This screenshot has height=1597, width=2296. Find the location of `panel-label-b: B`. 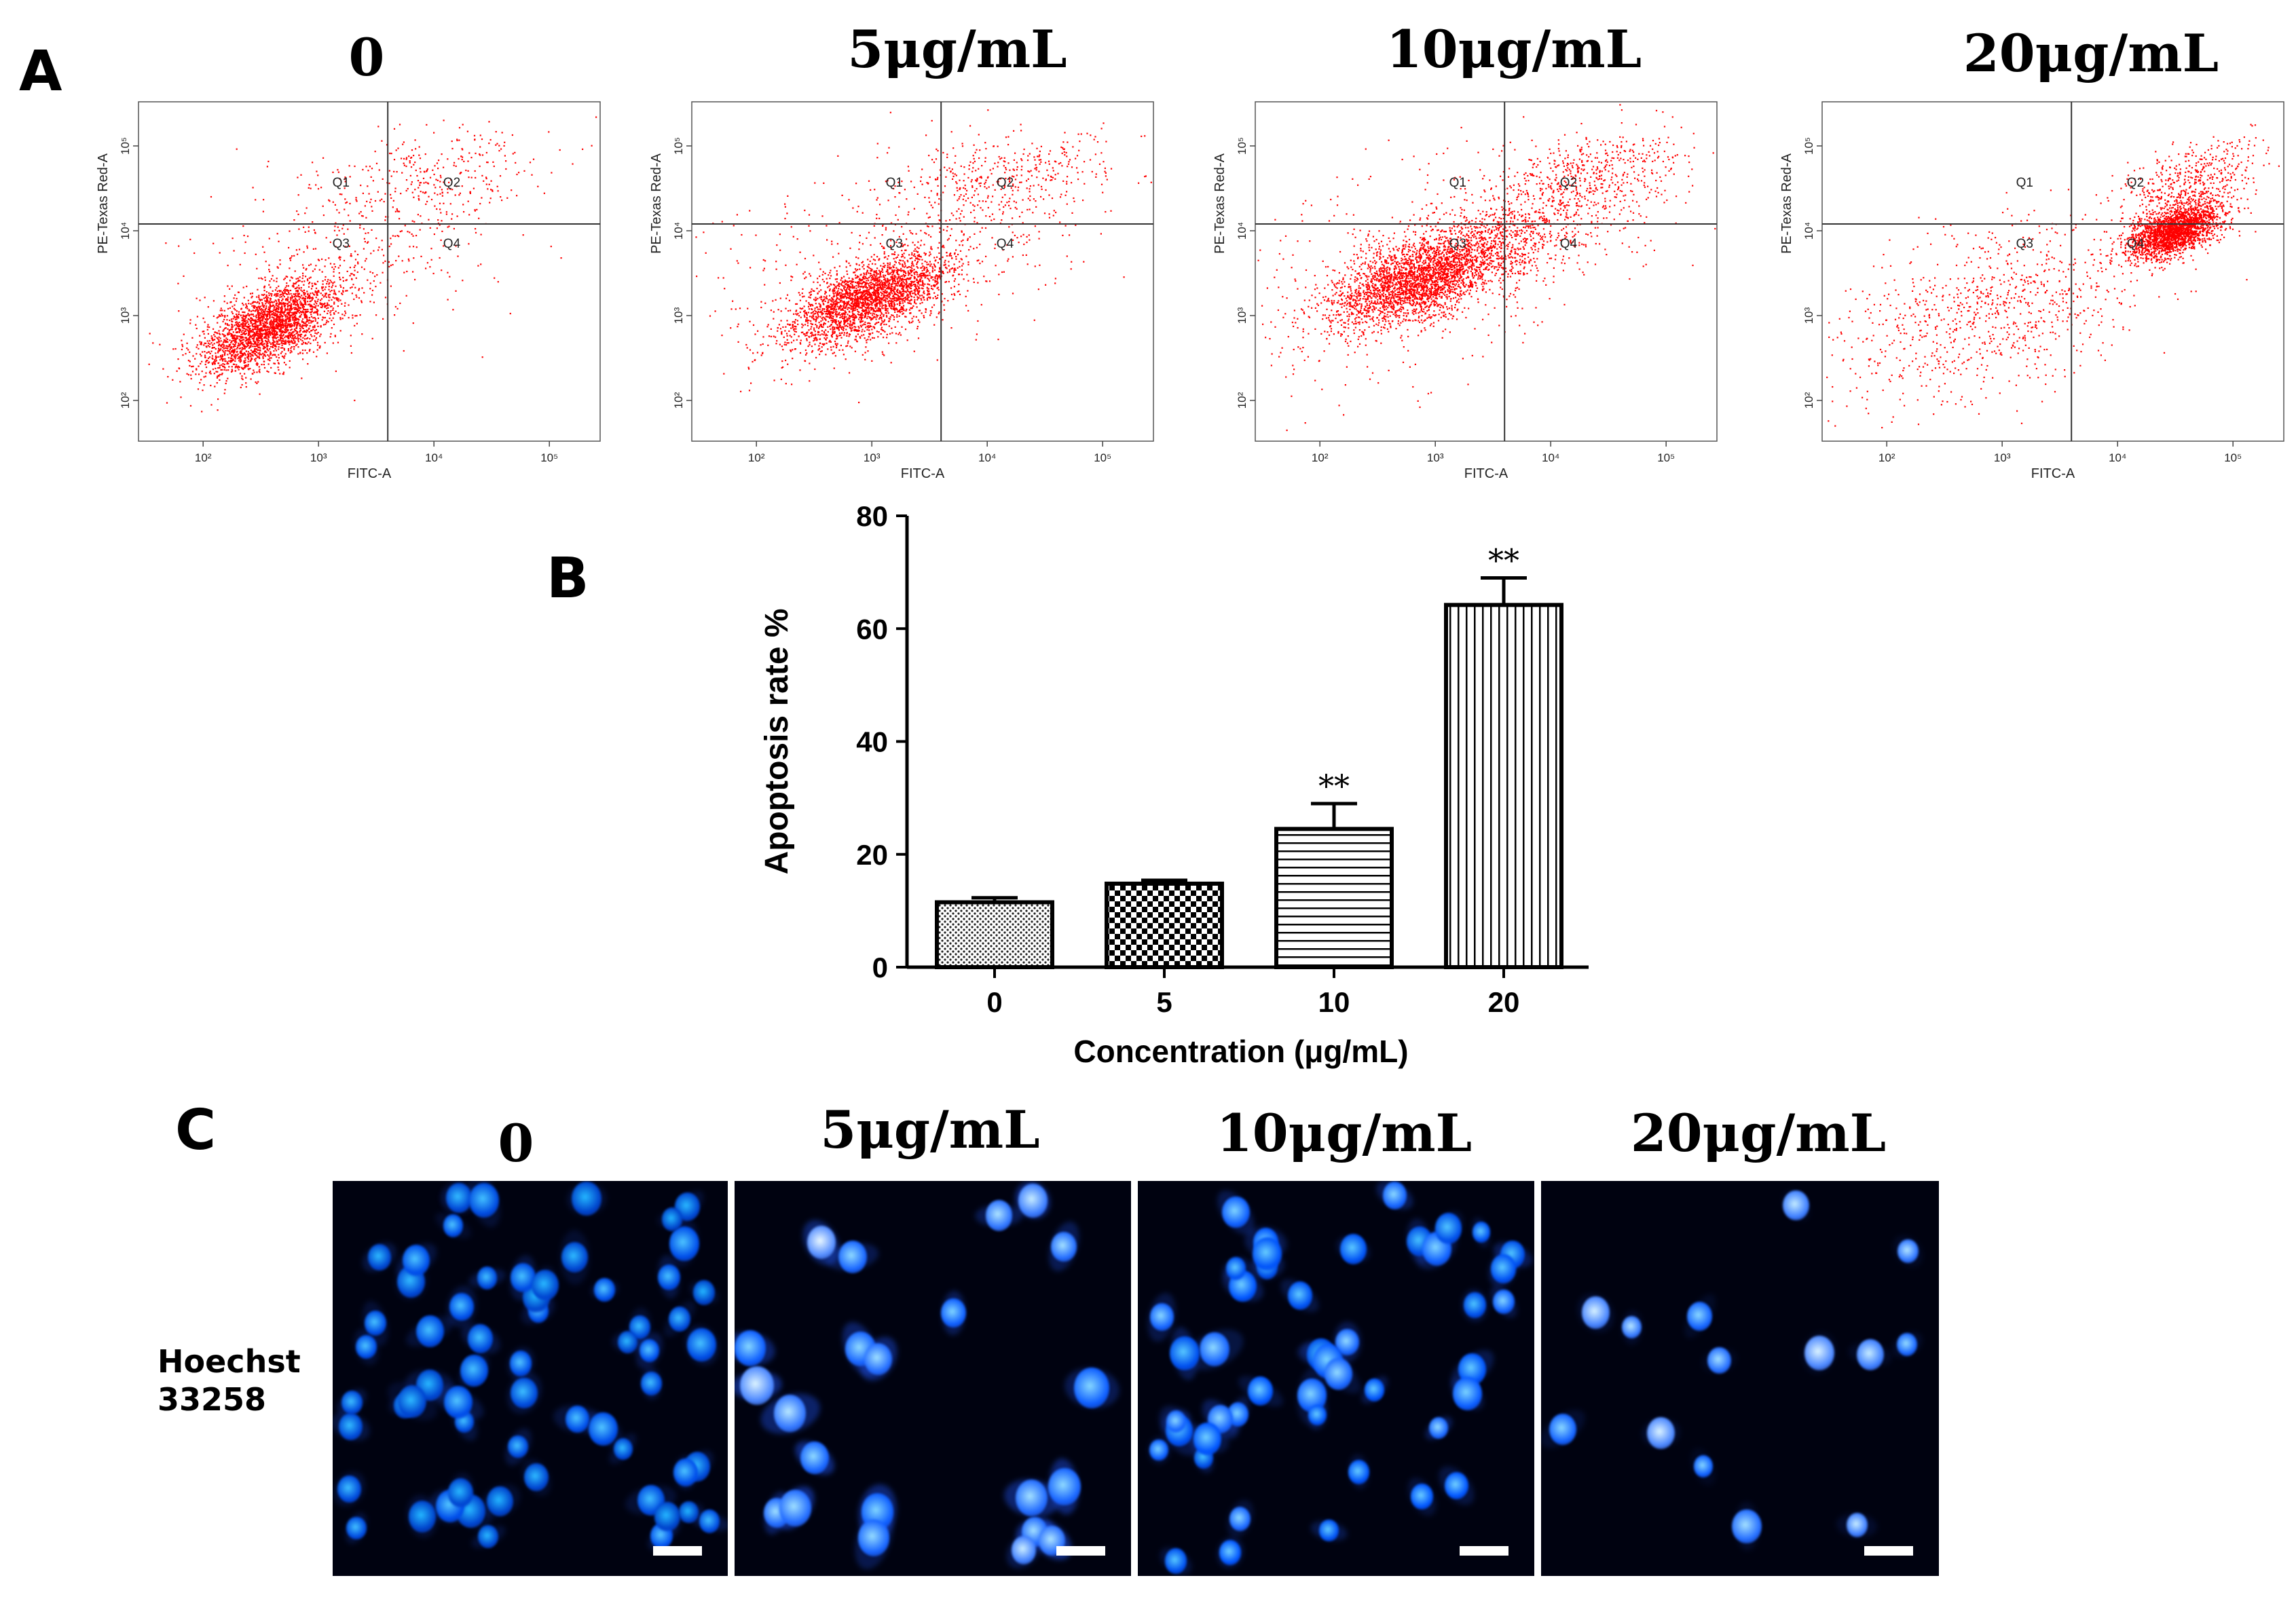

panel-label-b: B is located at coordinates (568, 578).